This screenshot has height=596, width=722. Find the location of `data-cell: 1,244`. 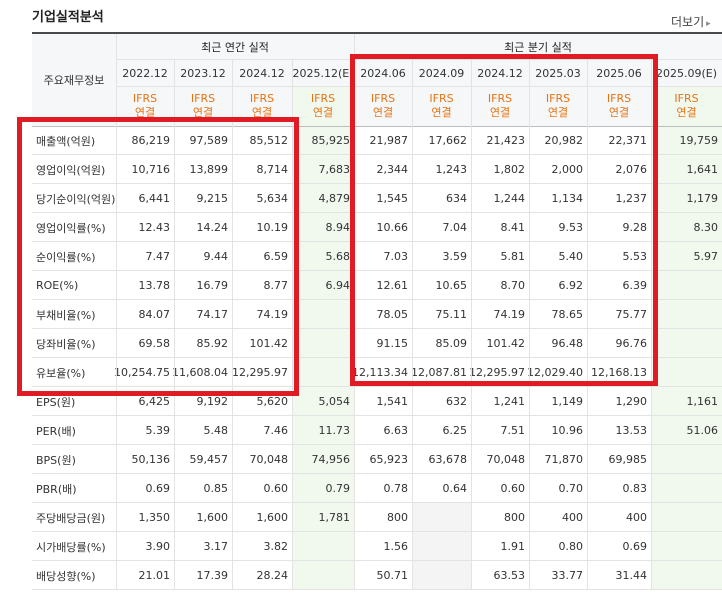

data-cell: 1,244 is located at coordinates (509, 198).